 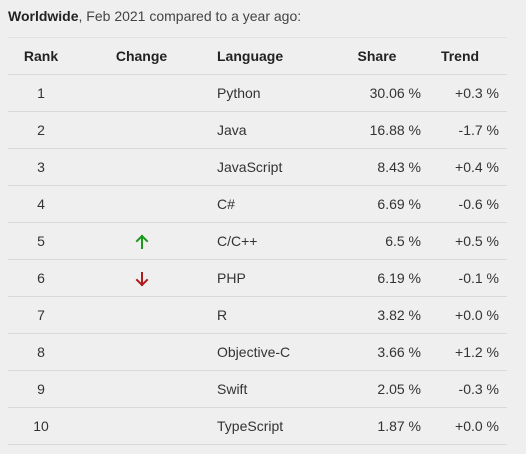 What do you see at coordinates (377, 389) in the screenshot?
I see `cell-share: 2.05 %` at bounding box center [377, 389].